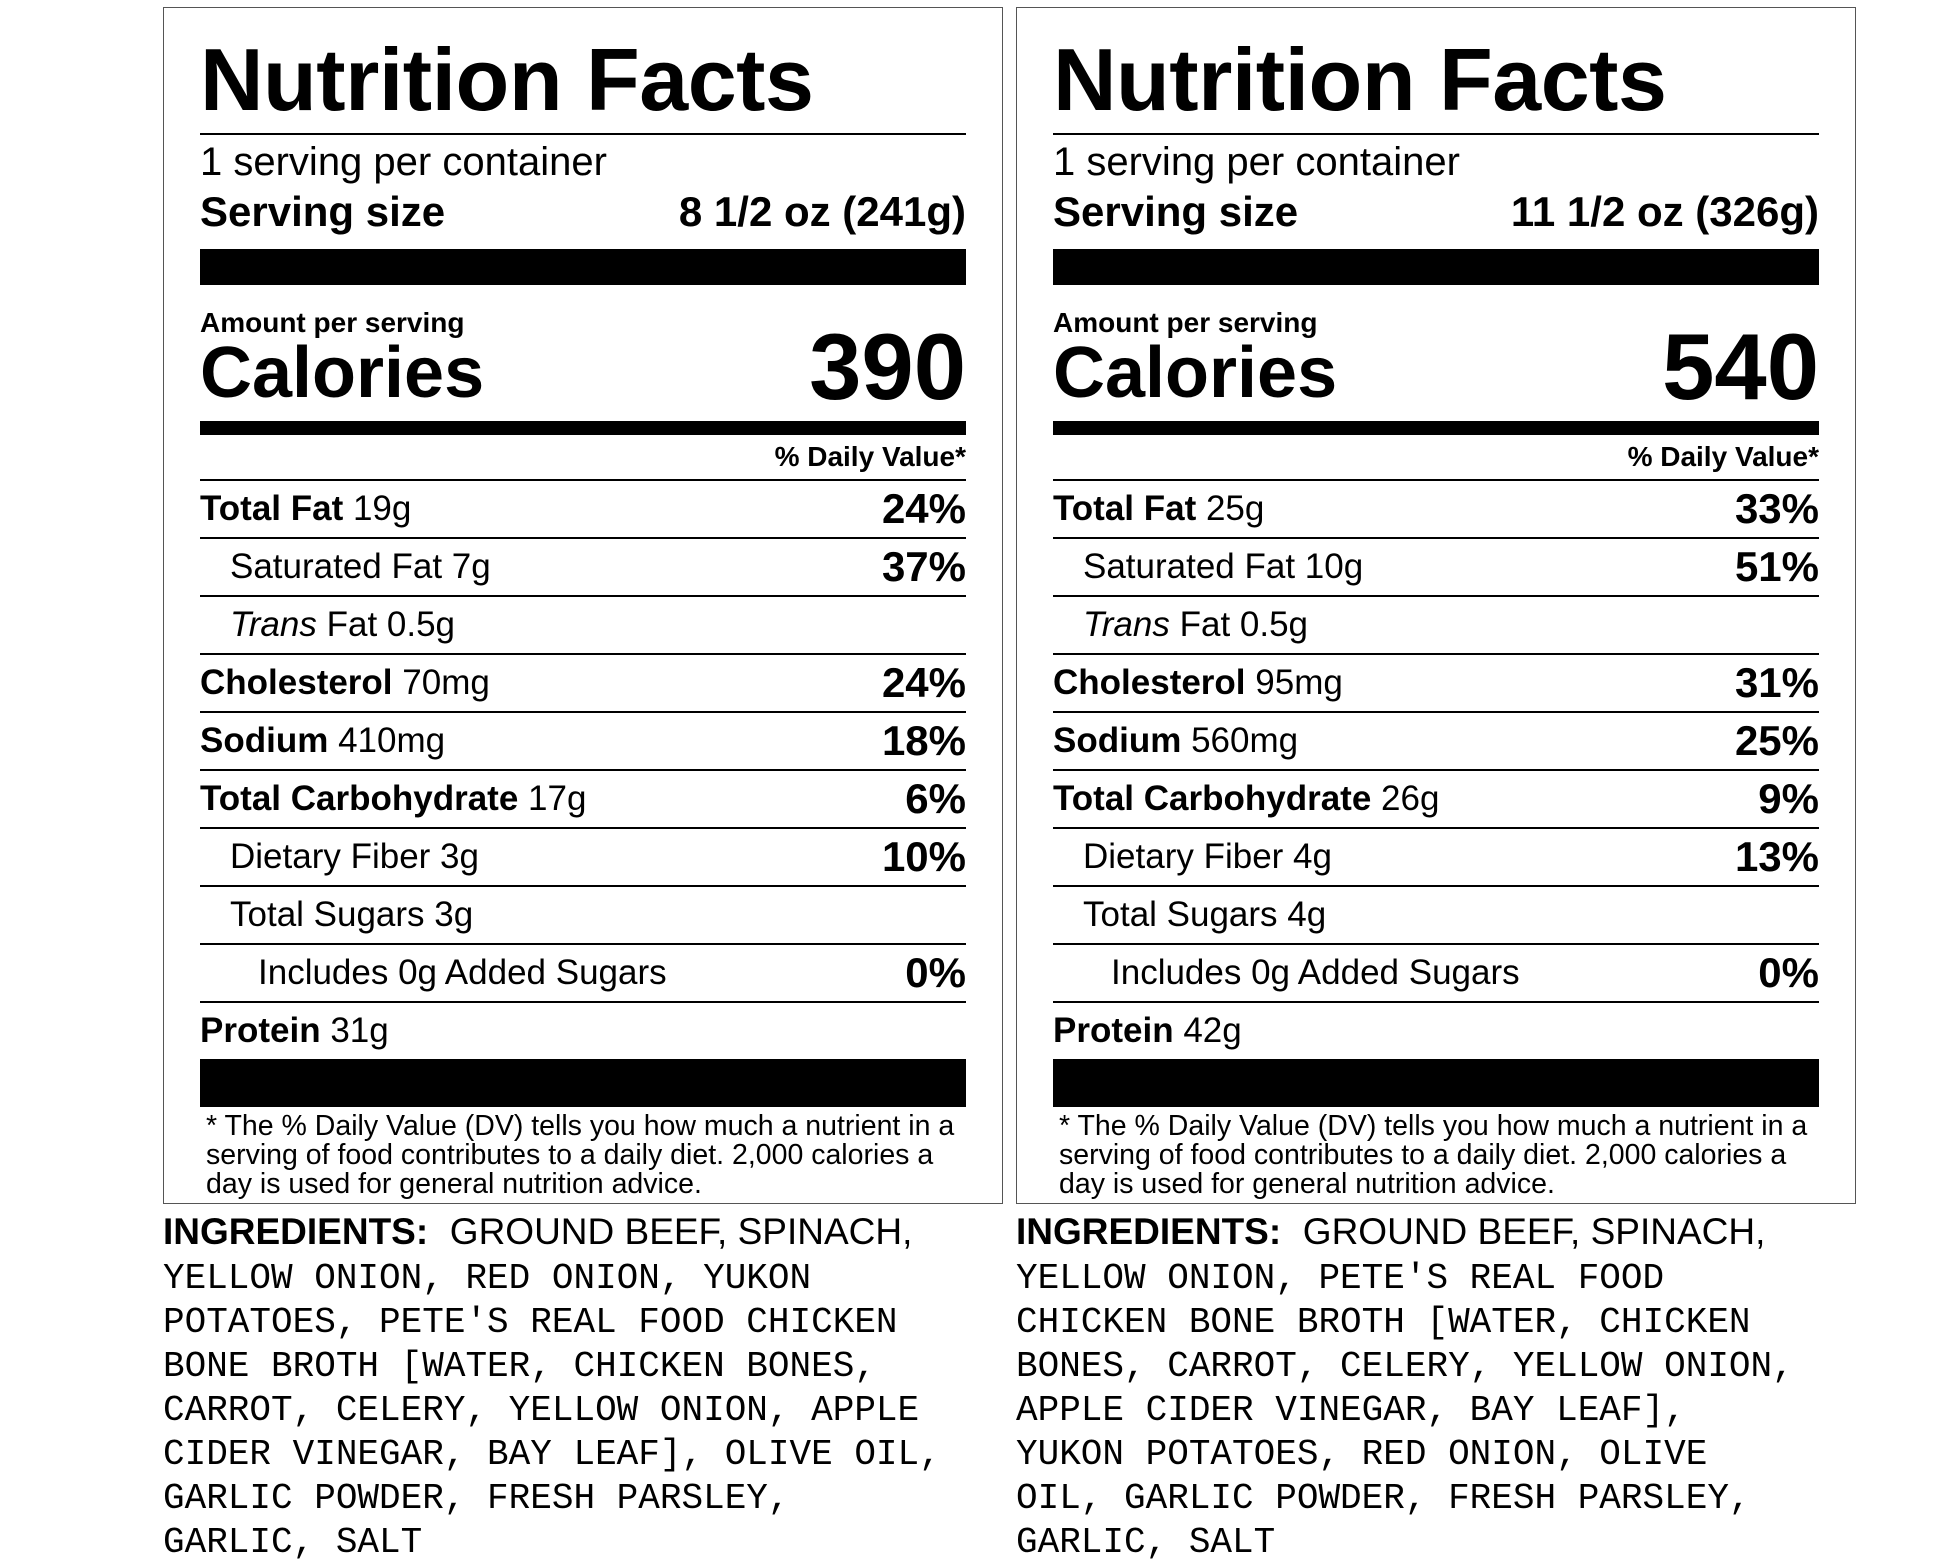 This screenshot has height=1565, width=1946. Describe the element at coordinates (583, 367) in the screenshot. I see `calories-row: Calories 390` at that location.